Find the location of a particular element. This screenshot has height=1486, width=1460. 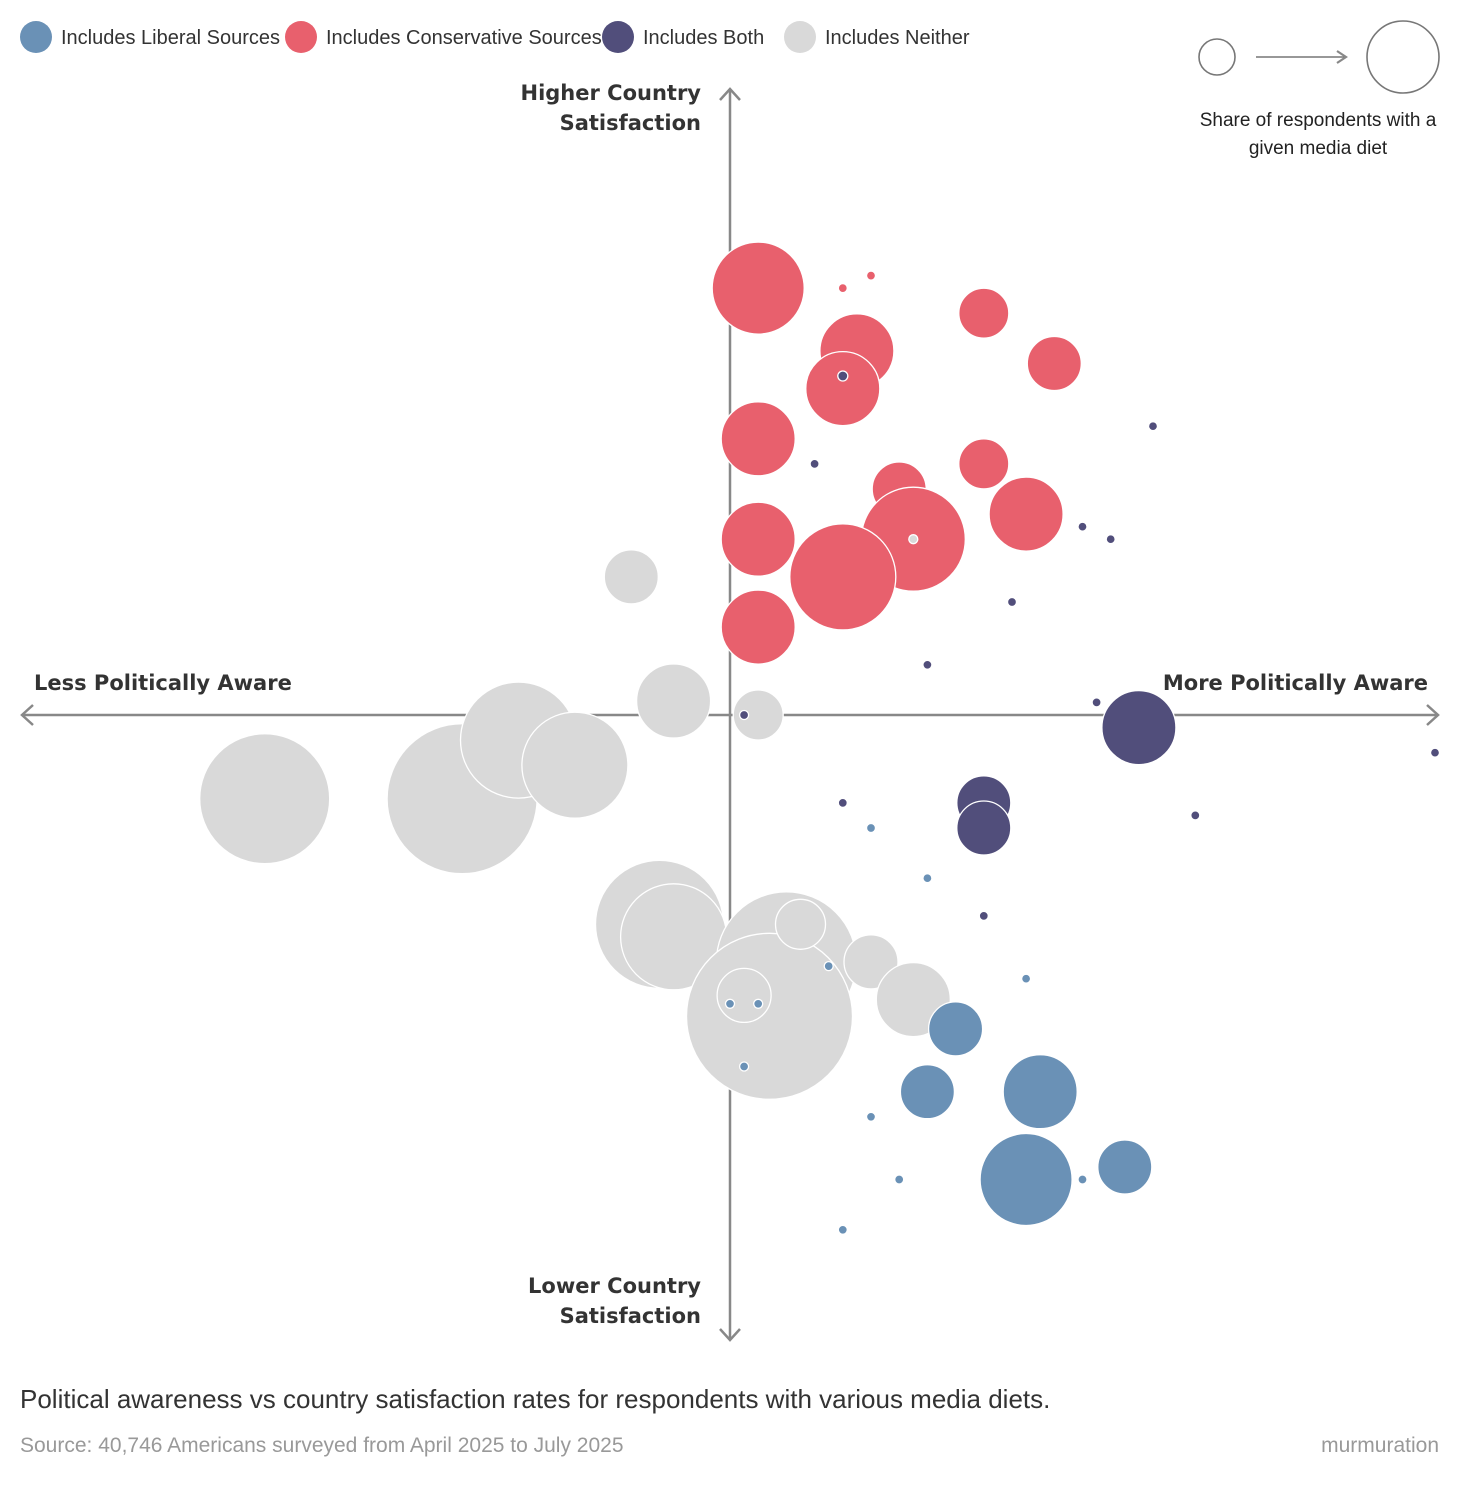

legend-swatch-conservative is located at coordinates (301, 37).